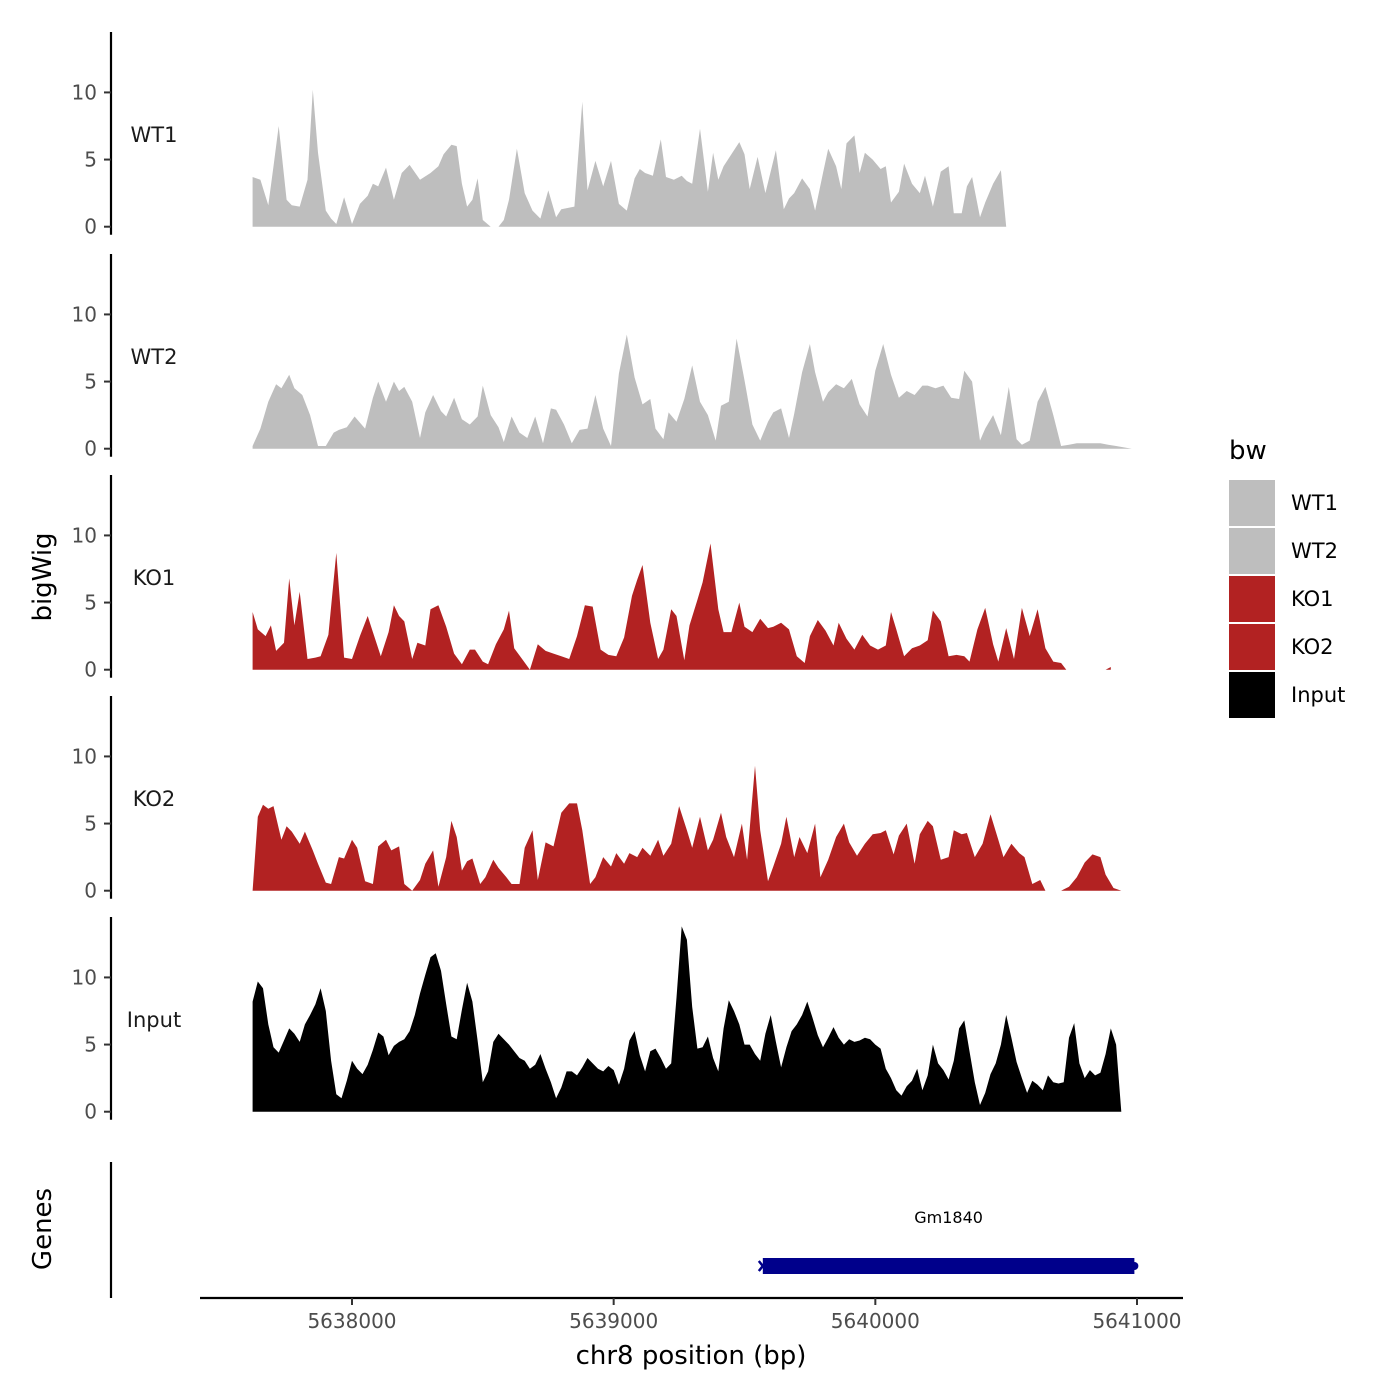  I want to click on gene-body, so click(948, 1266).